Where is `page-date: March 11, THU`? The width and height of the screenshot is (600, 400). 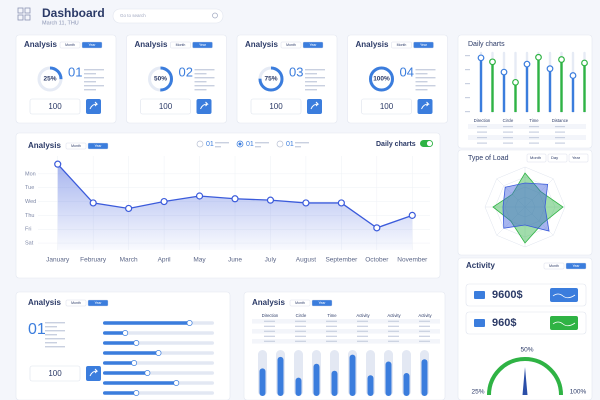 page-date: March 11, THU is located at coordinates (60, 23).